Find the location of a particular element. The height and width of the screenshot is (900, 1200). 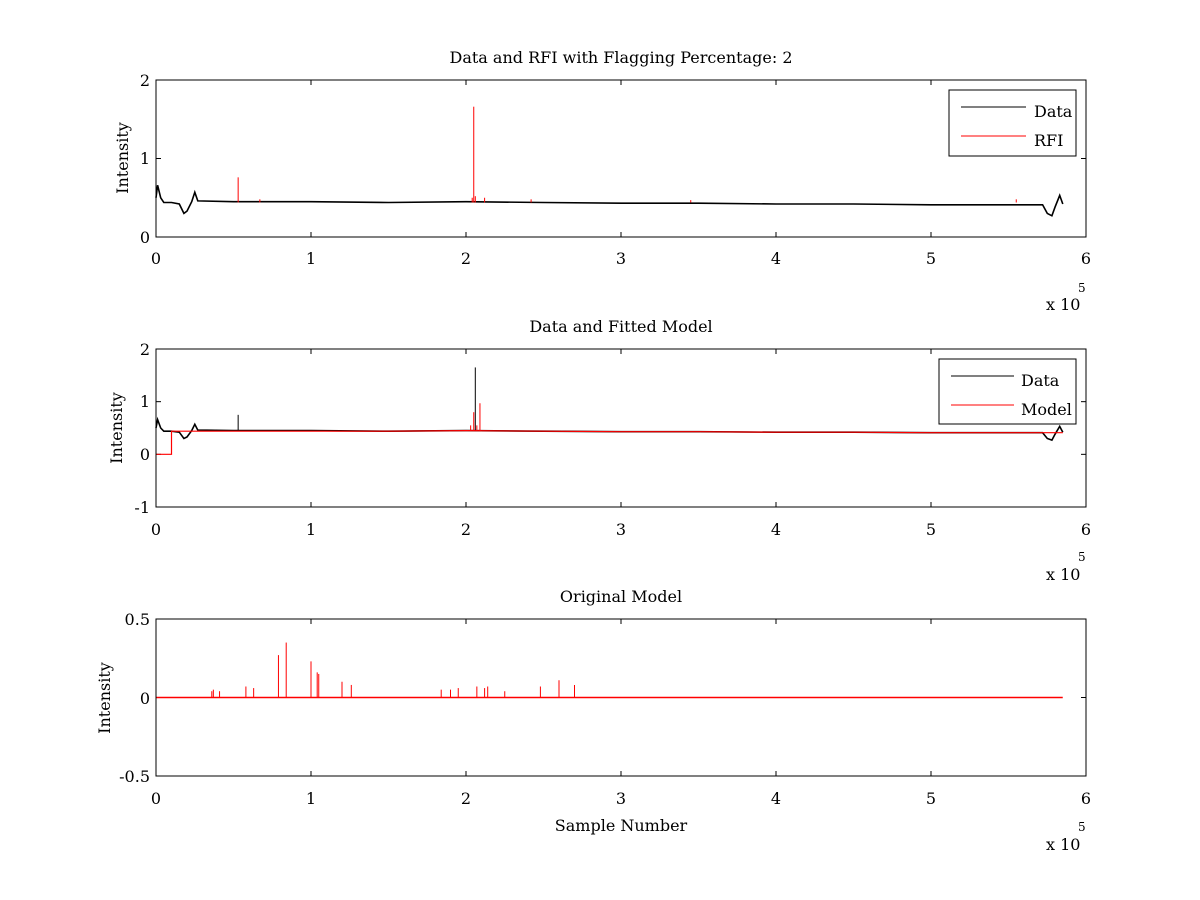

panel-2-x-multiplier-exponent: 5 is located at coordinates (1082, 557).